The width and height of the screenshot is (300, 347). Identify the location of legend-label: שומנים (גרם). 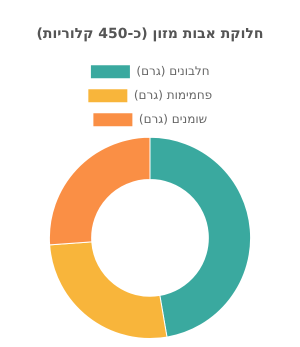
(173, 119).